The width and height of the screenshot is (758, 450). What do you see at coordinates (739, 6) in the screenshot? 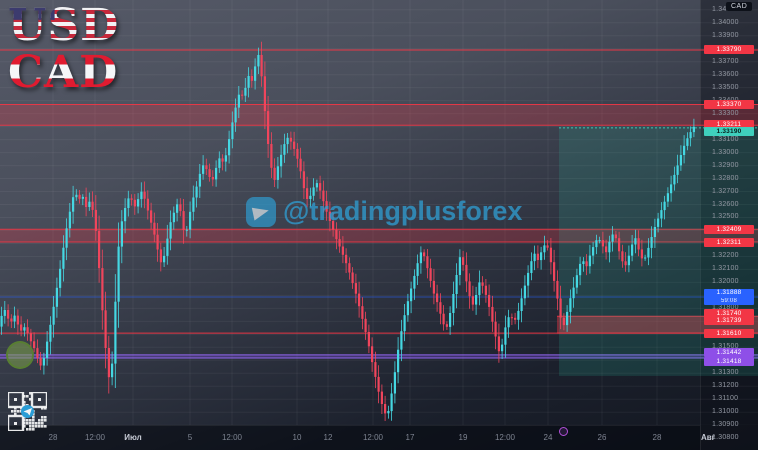
I see `currency-badge: CAD` at bounding box center [739, 6].